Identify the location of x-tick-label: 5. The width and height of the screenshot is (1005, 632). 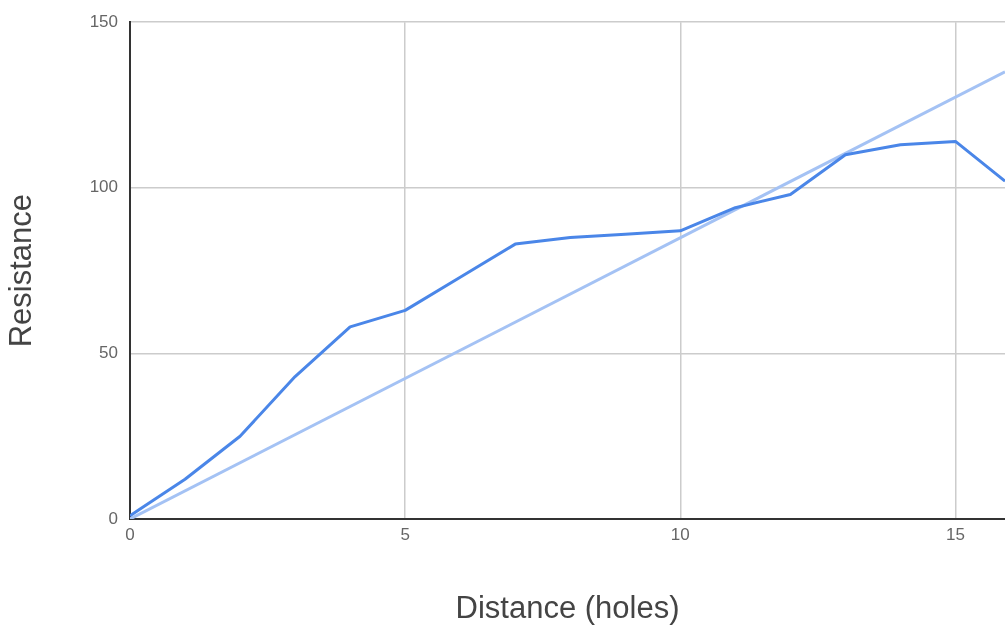
(405, 534).